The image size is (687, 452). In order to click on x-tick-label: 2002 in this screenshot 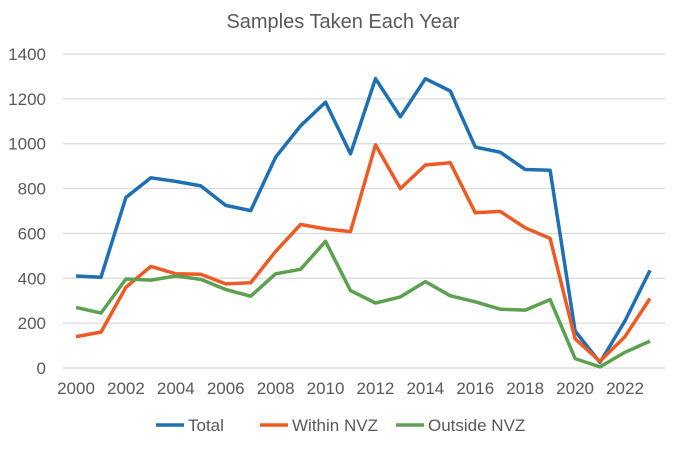, I will do `click(126, 388)`.